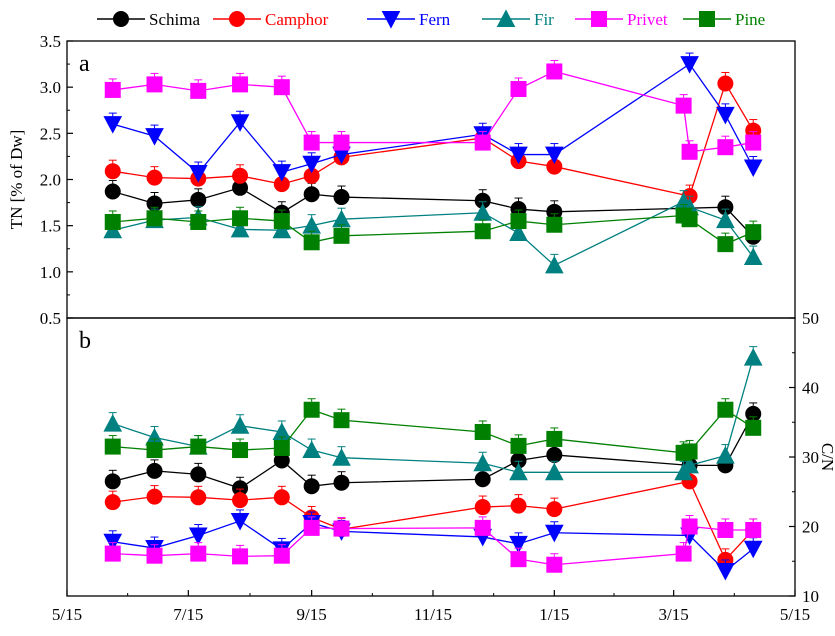 Image resolution: width=835 pixels, height=636 pixels. Describe the element at coordinates (50, 87) in the screenshot. I see `y-tick-label-a: 3.0` at that location.